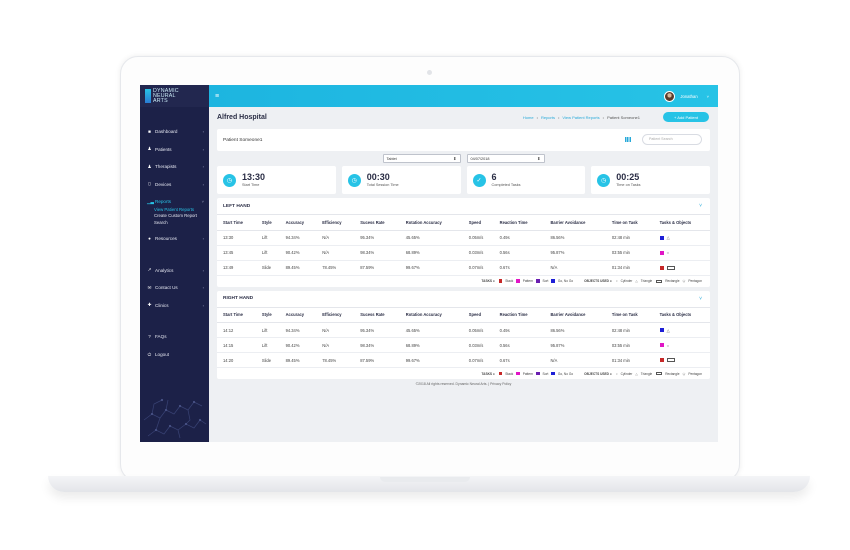 The width and height of the screenshot is (850, 550). Describe the element at coordinates (157, 337) in the screenshot. I see `sidebar-item-faqs: ? FAQs` at that location.